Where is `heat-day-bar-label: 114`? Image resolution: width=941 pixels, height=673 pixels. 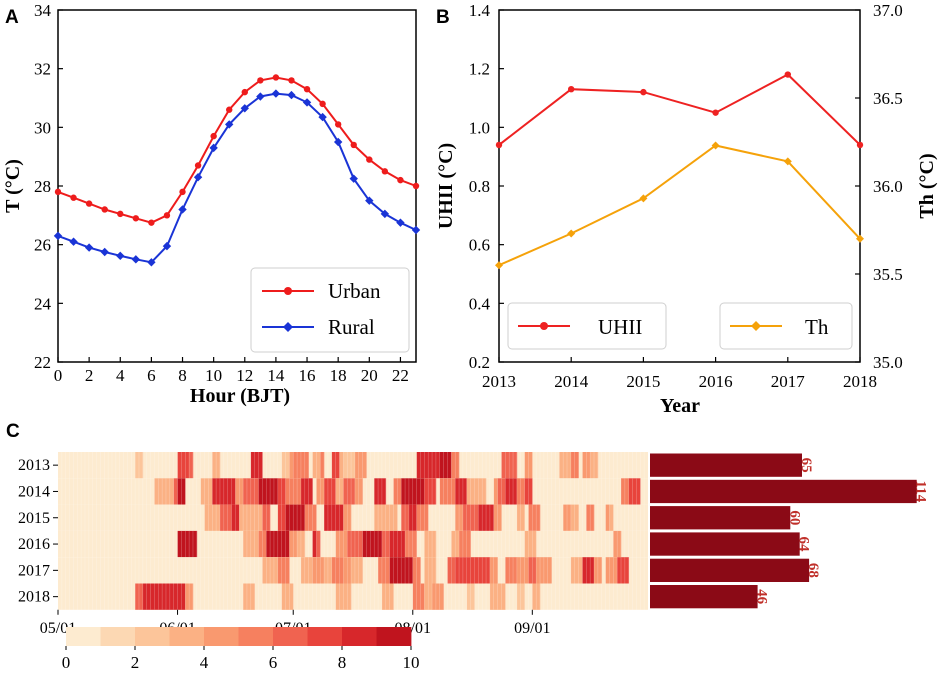 heat-day-bar-label: 114 is located at coordinates (921, 492).